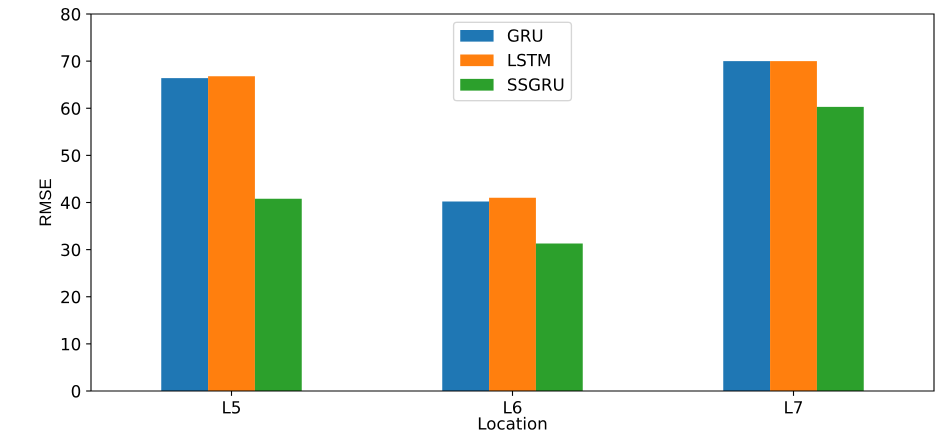  Describe the element at coordinates (536, 84) in the screenshot. I see `legend-label: SSGRU` at that location.